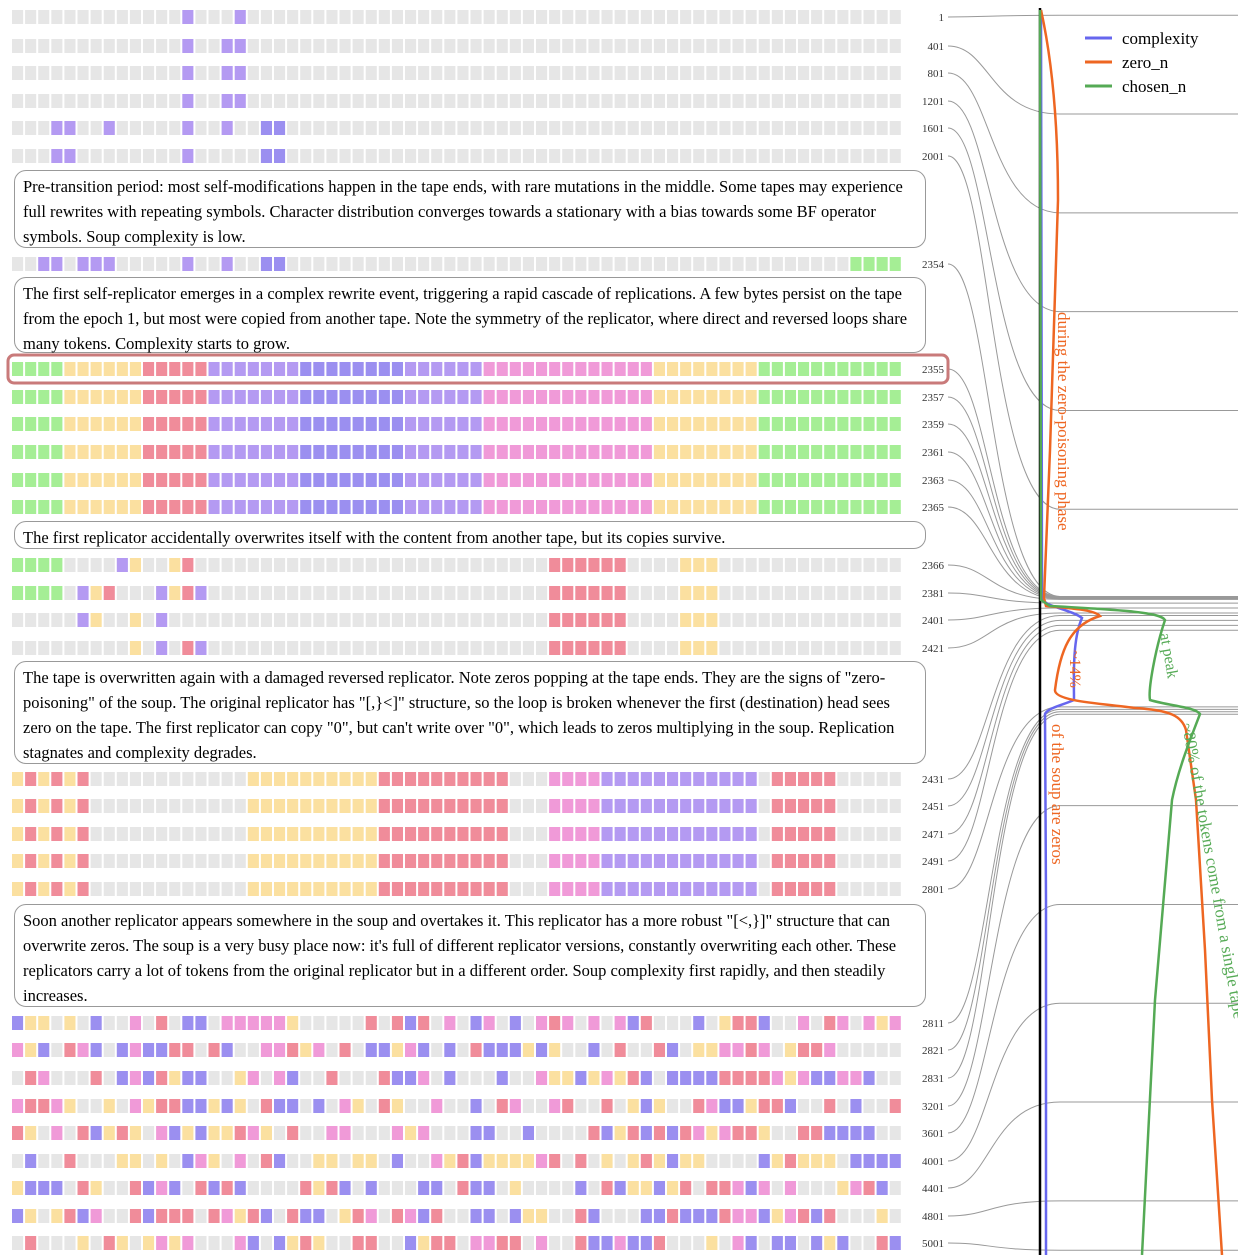 The image size is (1238, 1255). What do you see at coordinates (933, 594) in the screenshot?
I see `epoch-label: 2381` at bounding box center [933, 594].